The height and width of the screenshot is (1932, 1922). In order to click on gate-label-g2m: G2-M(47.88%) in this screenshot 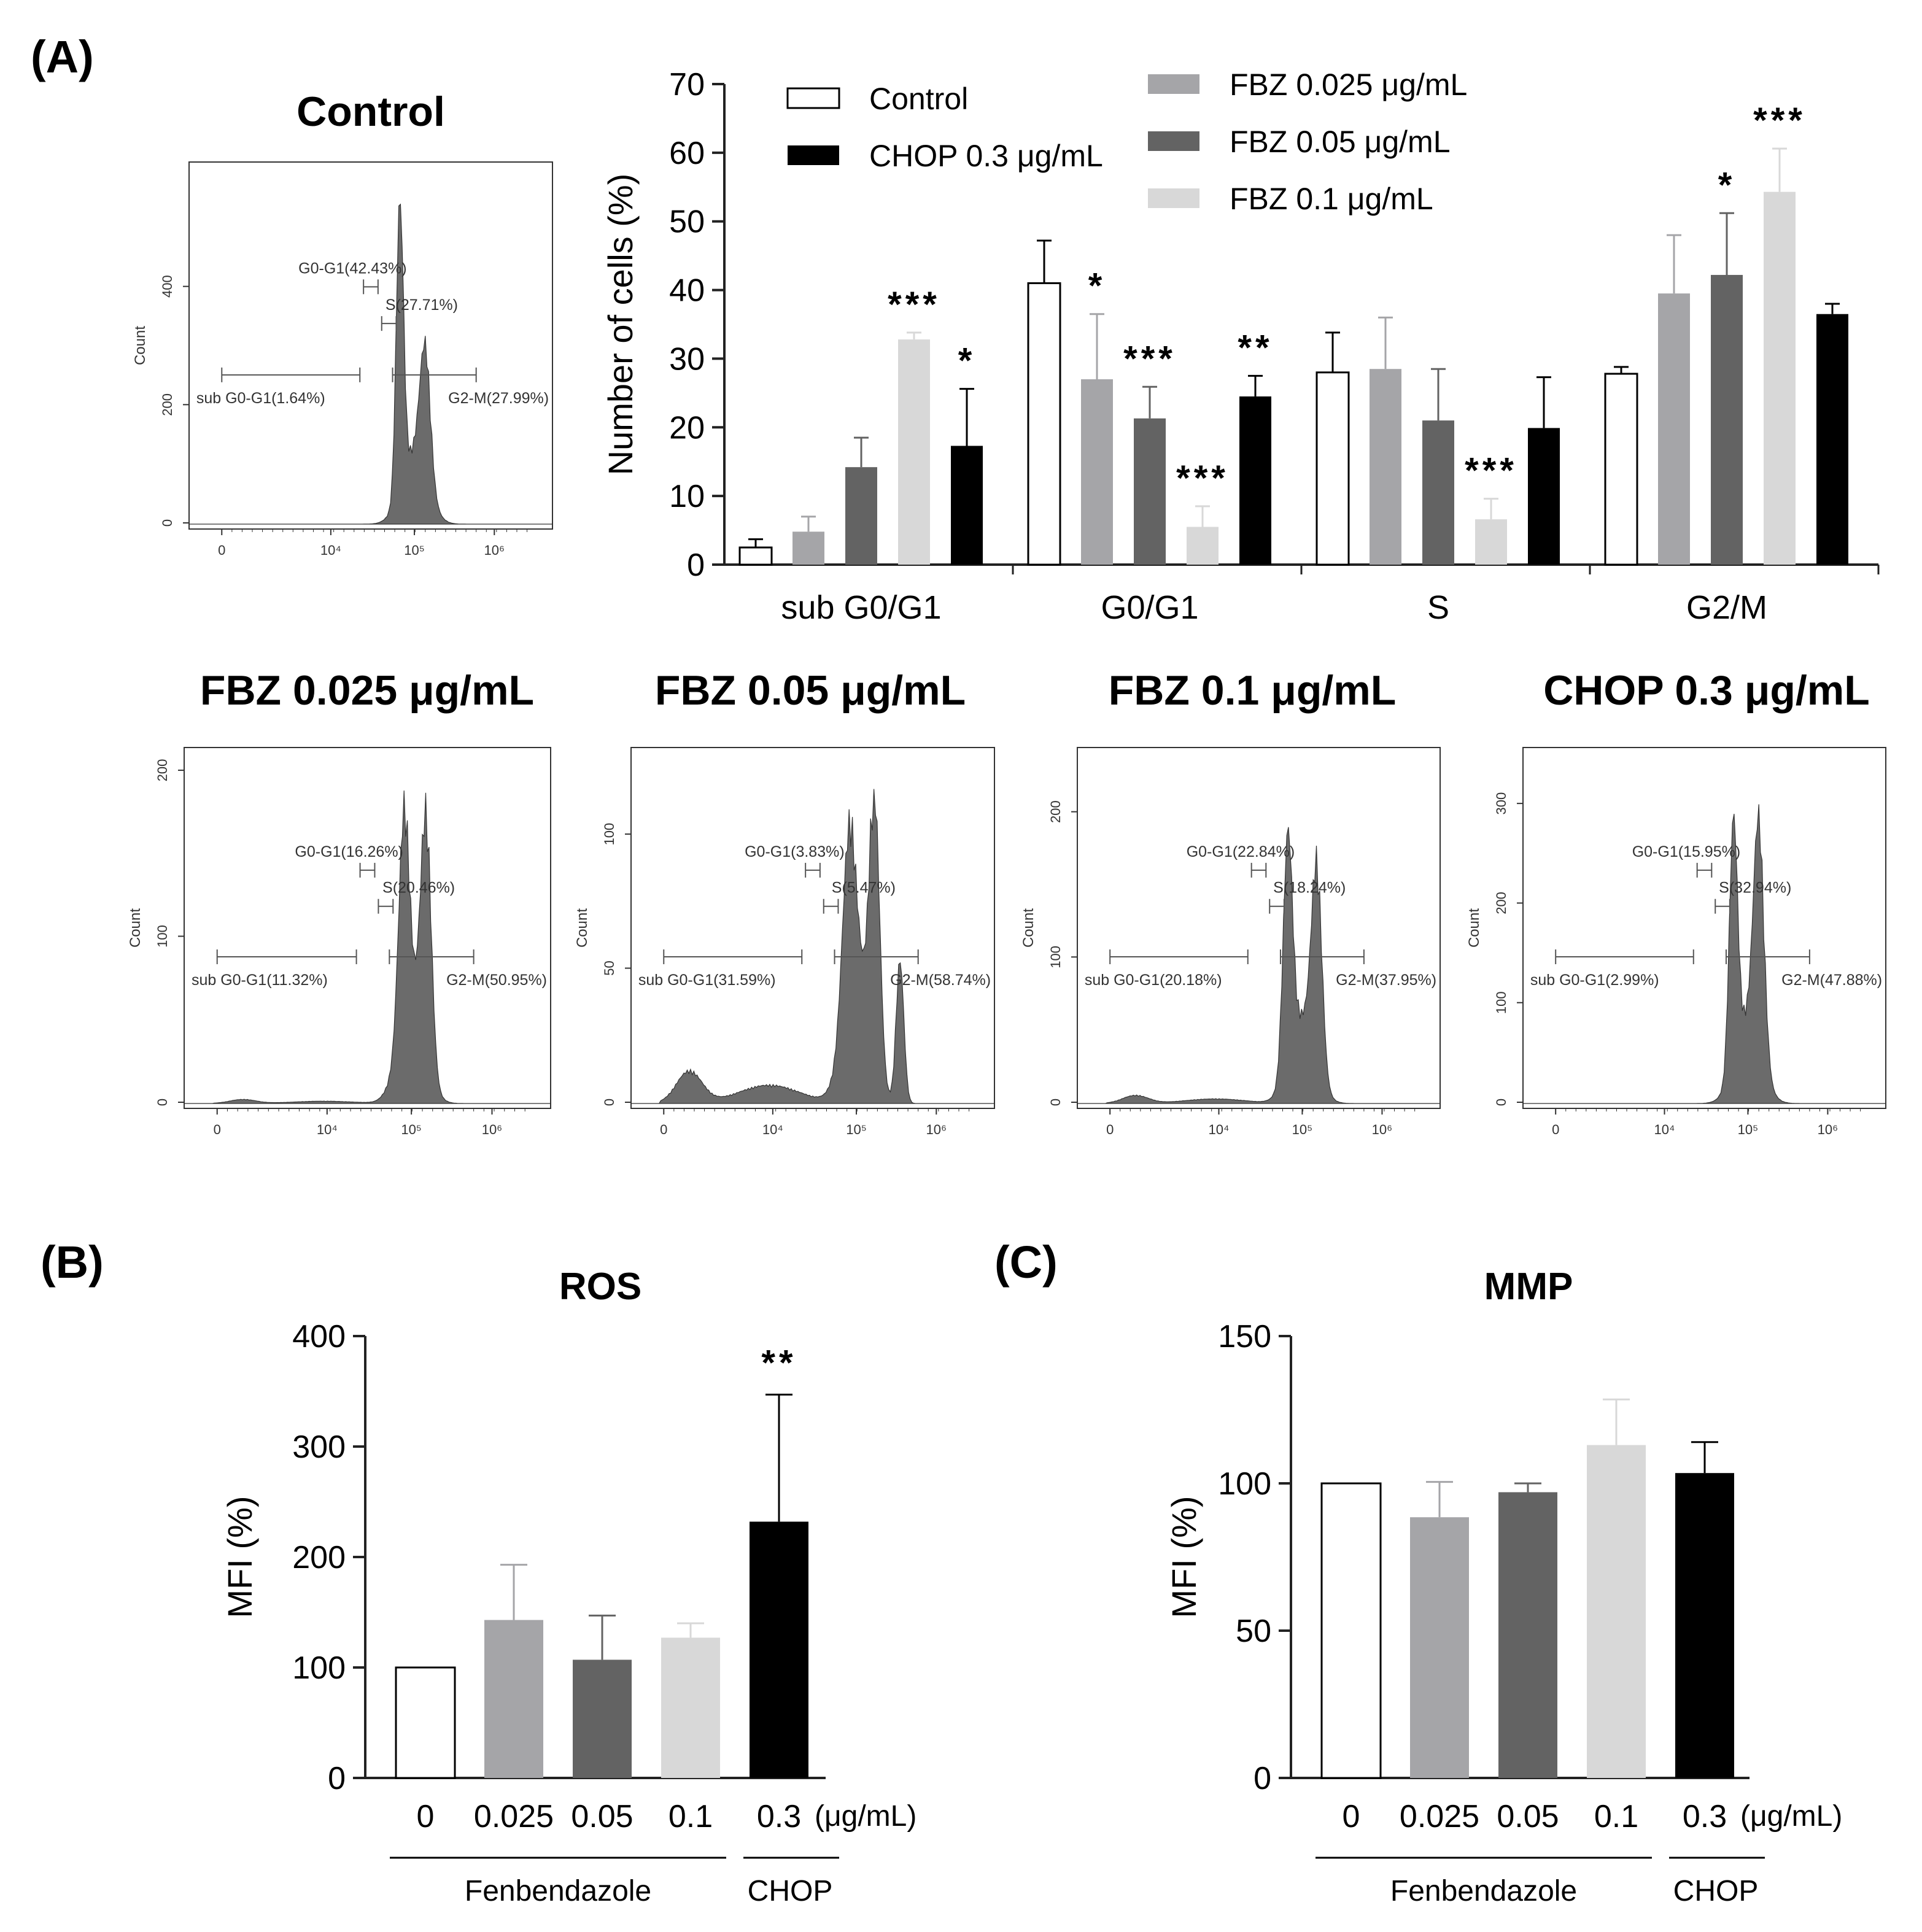, I will do `click(1831, 980)`.